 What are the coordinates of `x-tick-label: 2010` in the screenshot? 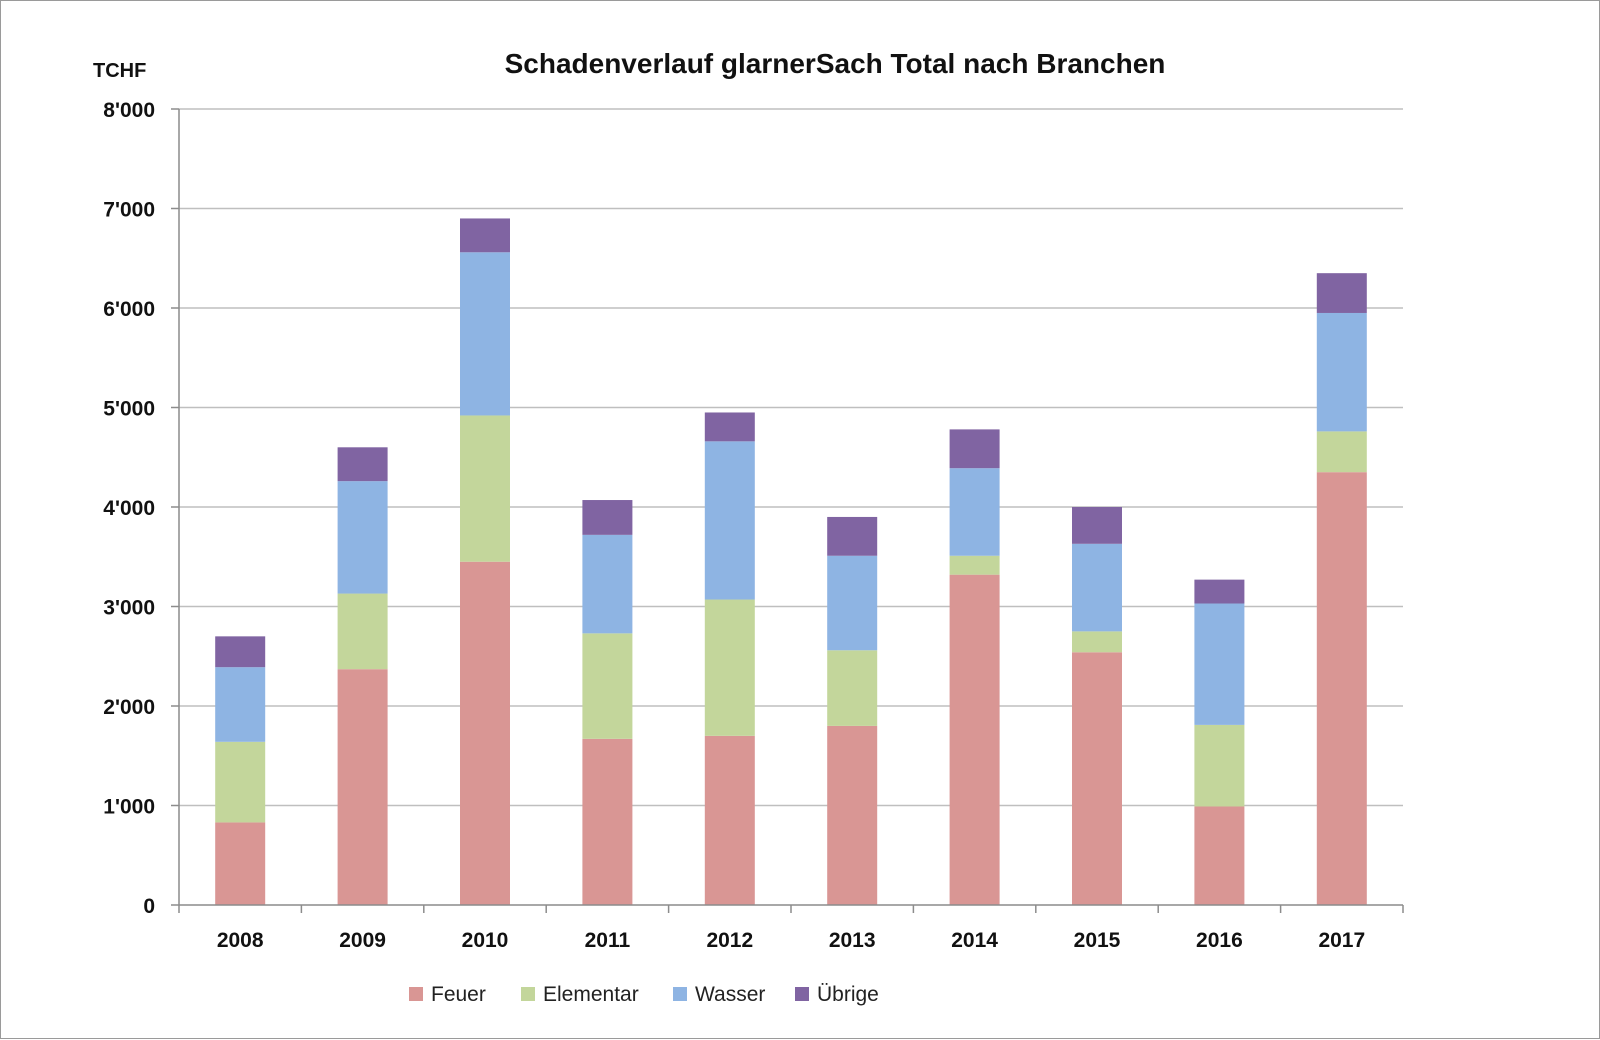 It's located at (485, 940).